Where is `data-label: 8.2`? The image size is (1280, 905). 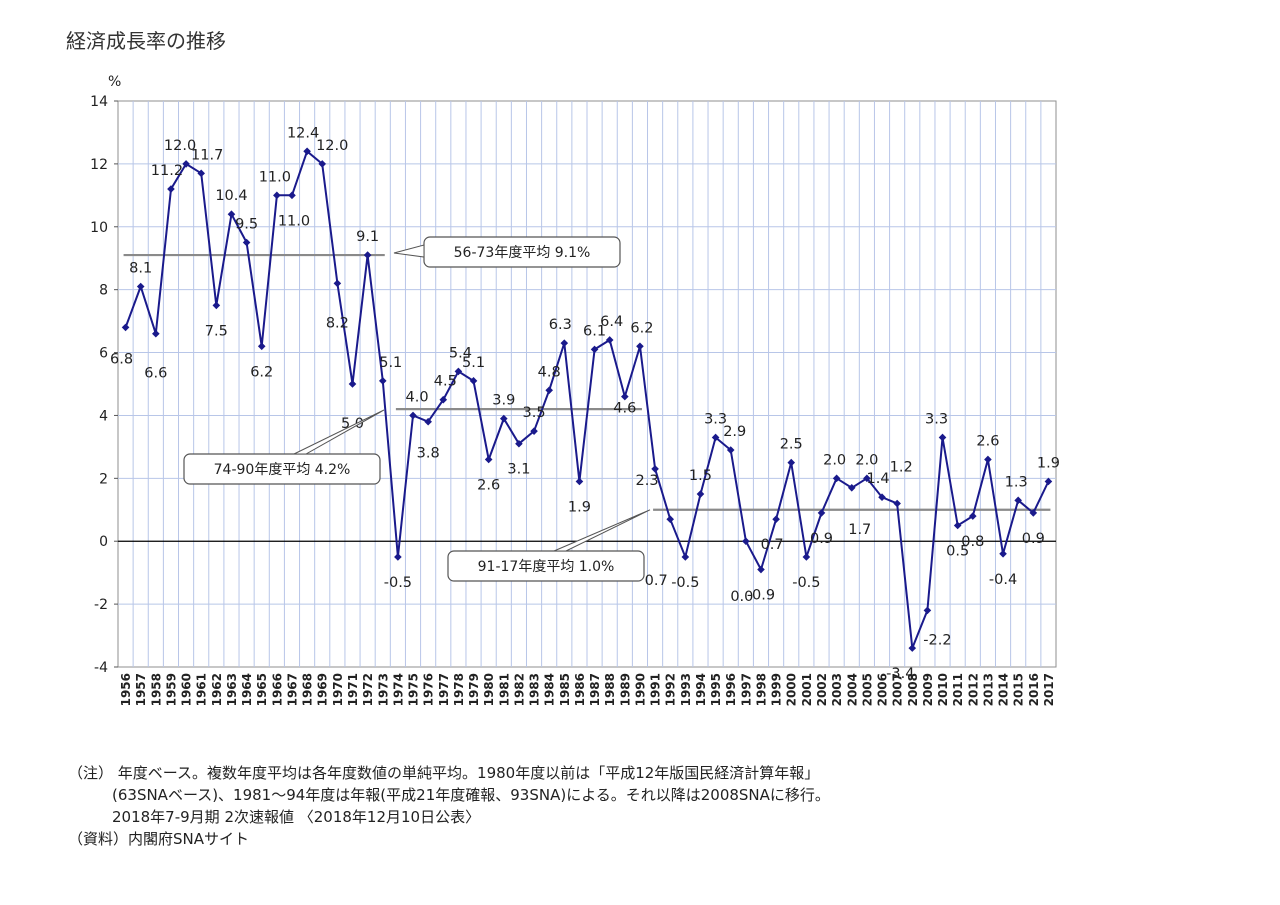
data-label: 8.2 is located at coordinates (337, 323).